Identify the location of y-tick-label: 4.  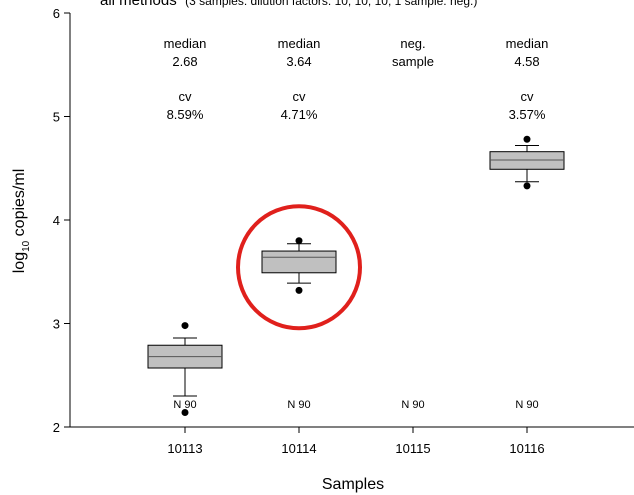
(56, 220).